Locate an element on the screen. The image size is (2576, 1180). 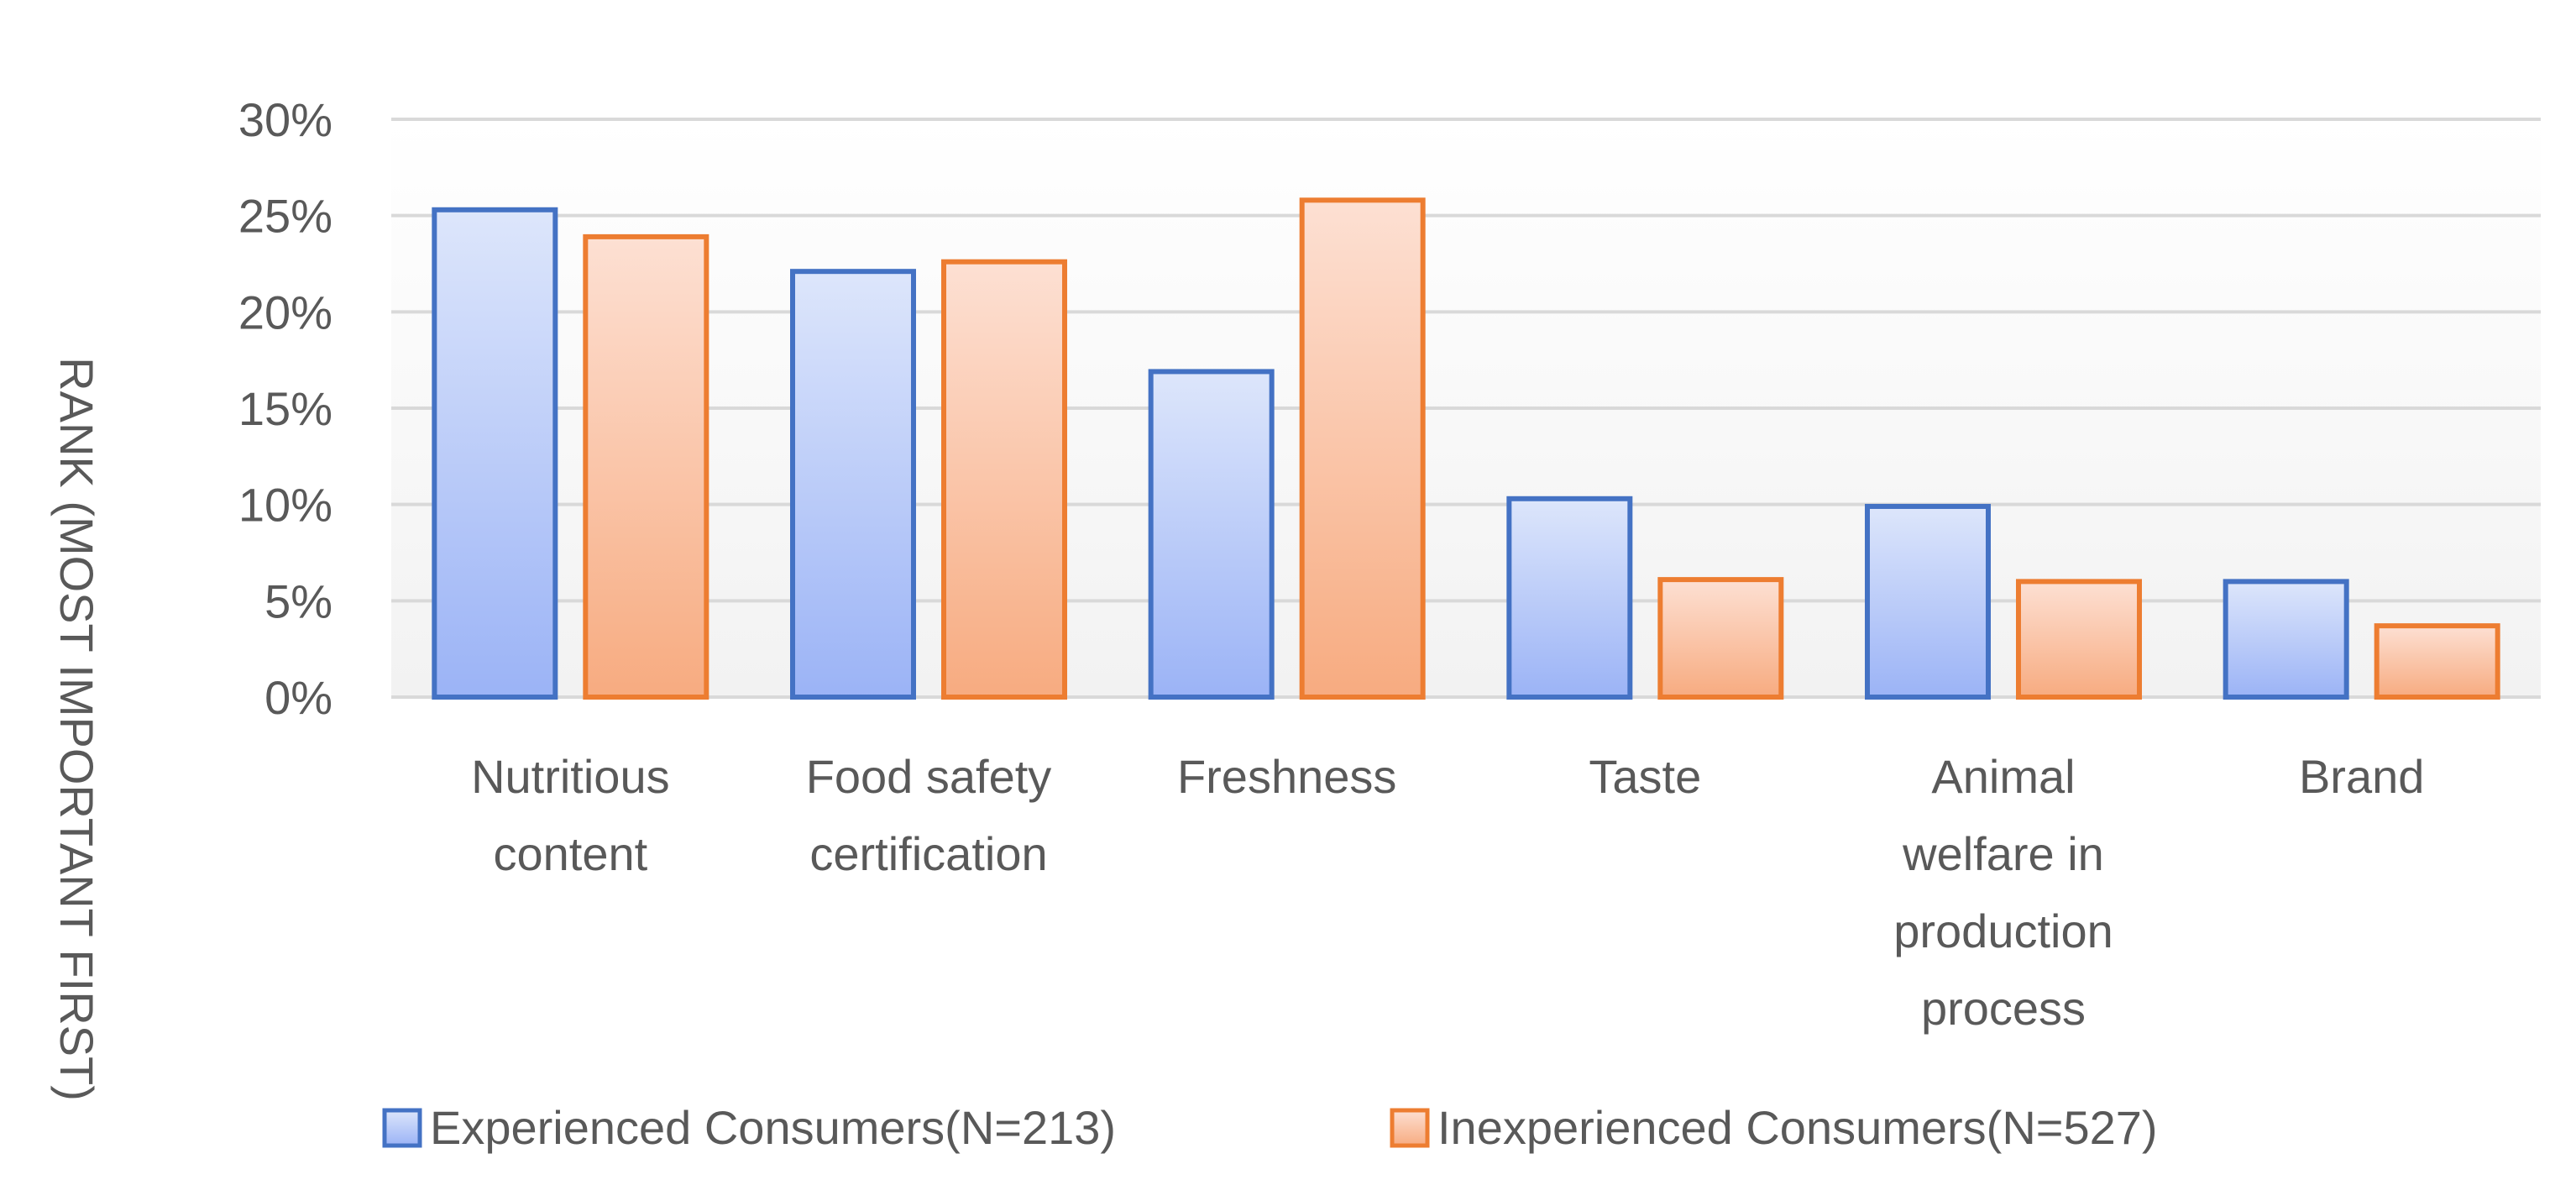
x-tick-label: Freshness is located at coordinates (1287, 776).